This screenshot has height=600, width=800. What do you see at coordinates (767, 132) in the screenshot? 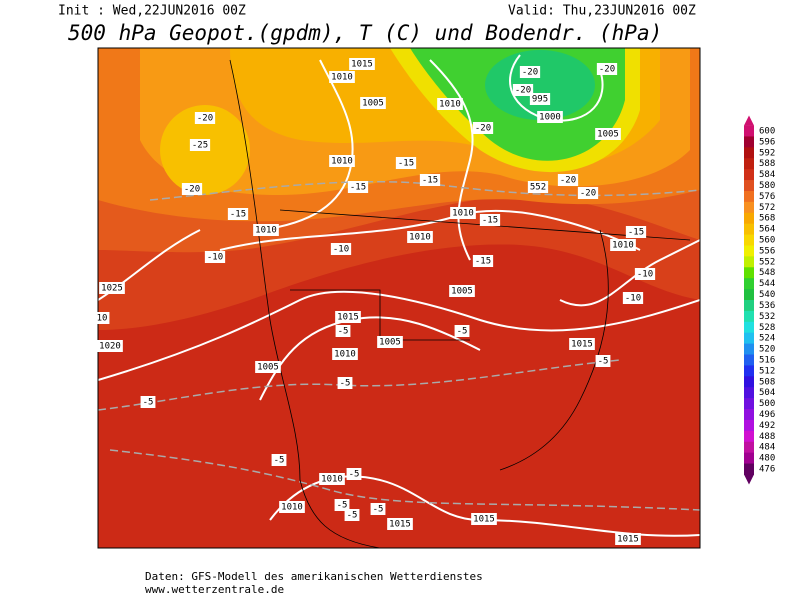
I see `colorbar-label: 600` at bounding box center [767, 132].